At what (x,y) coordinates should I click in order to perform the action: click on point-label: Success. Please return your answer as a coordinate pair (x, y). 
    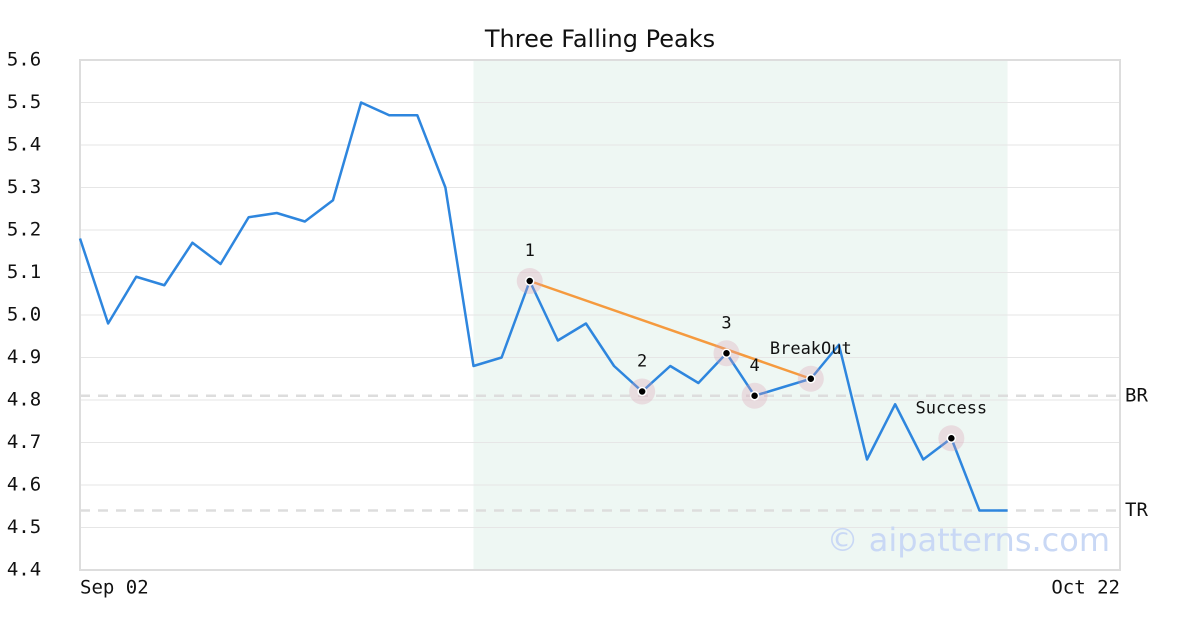
    Looking at the image, I should click on (952, 408).